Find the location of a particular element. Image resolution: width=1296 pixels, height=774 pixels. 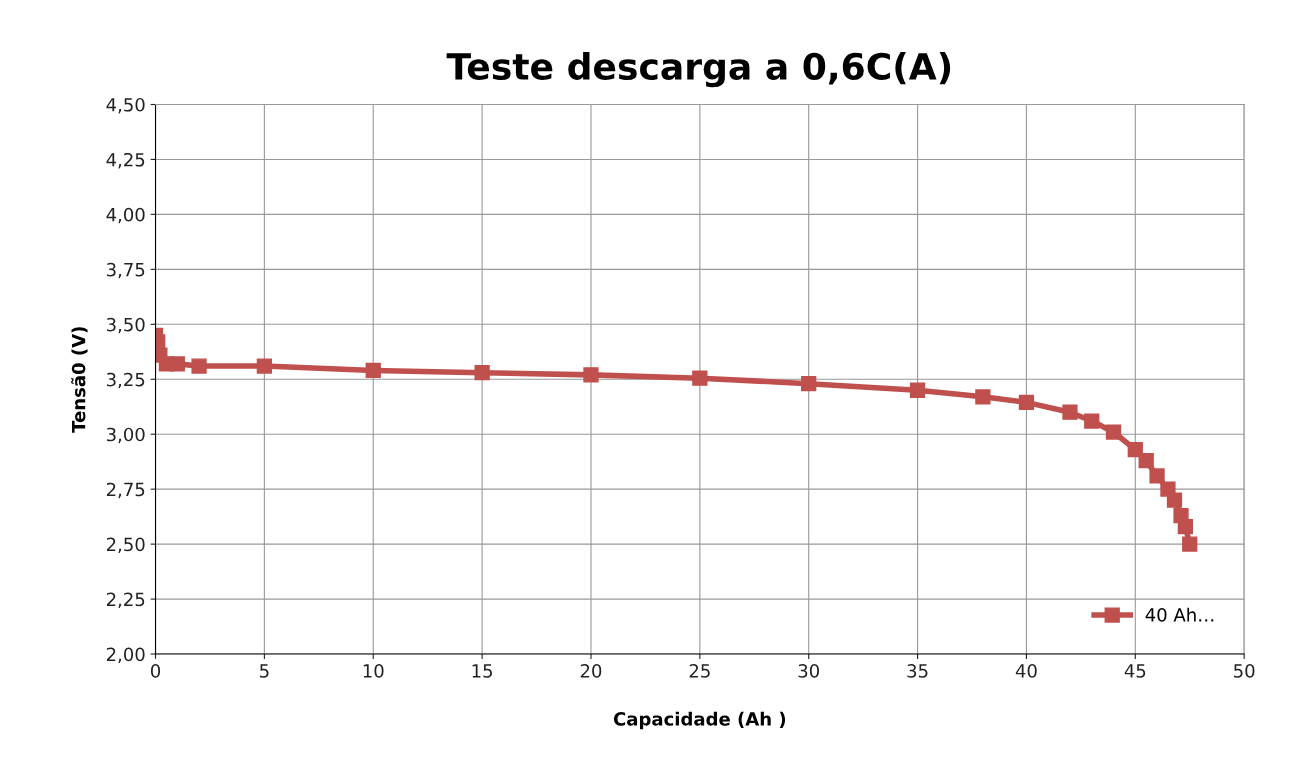

y-tick-label: 4,25 is located at coordinates (125, 160).